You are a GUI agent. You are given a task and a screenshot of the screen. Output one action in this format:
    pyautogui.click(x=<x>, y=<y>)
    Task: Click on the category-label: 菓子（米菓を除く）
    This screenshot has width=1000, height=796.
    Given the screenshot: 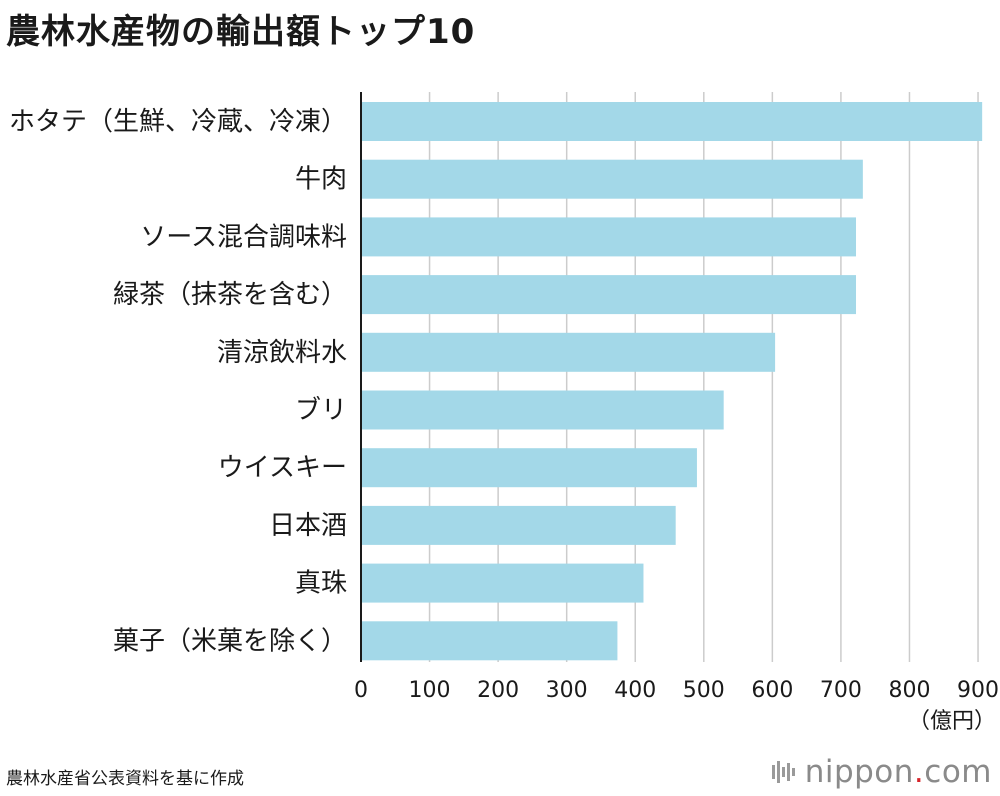 What is the action you would take?
    pyautogui.click(x=230, y=641)
    